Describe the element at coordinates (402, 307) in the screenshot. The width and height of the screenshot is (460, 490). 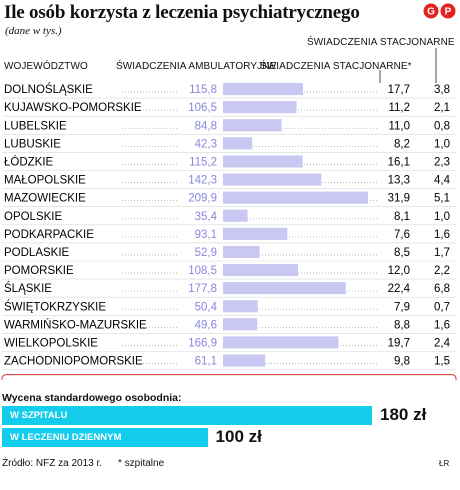
I see `inpatient-persons-value: 7,9` at that location.